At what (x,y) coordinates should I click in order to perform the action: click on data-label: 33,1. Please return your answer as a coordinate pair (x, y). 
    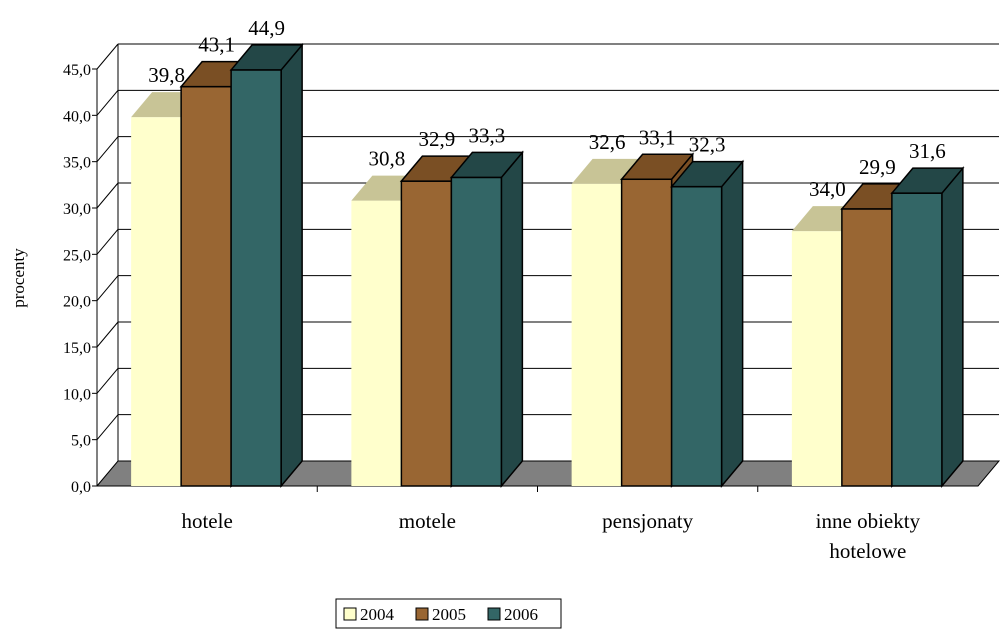
    Looking at the image, I should click on (657, 137).